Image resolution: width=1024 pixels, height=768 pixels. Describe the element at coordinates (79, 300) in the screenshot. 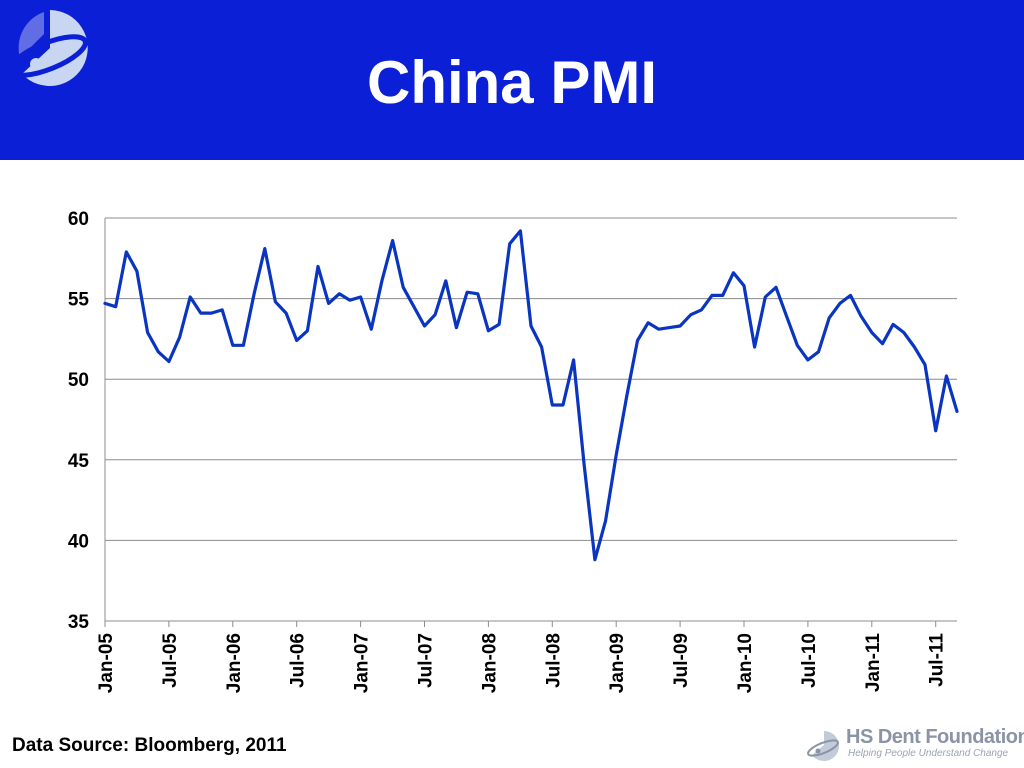

I see `y-tick-label: 55` at that location.